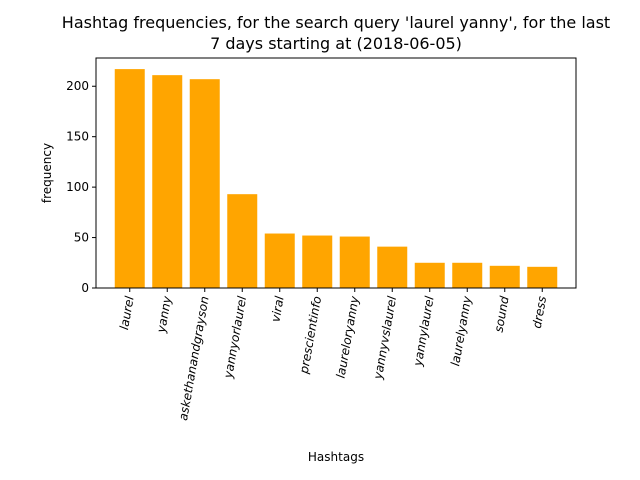  What do you see at coordinates (423, 331) in the screenshot?
I see `x-tick-label: yannylaurel` at bounding box center [423, 331].